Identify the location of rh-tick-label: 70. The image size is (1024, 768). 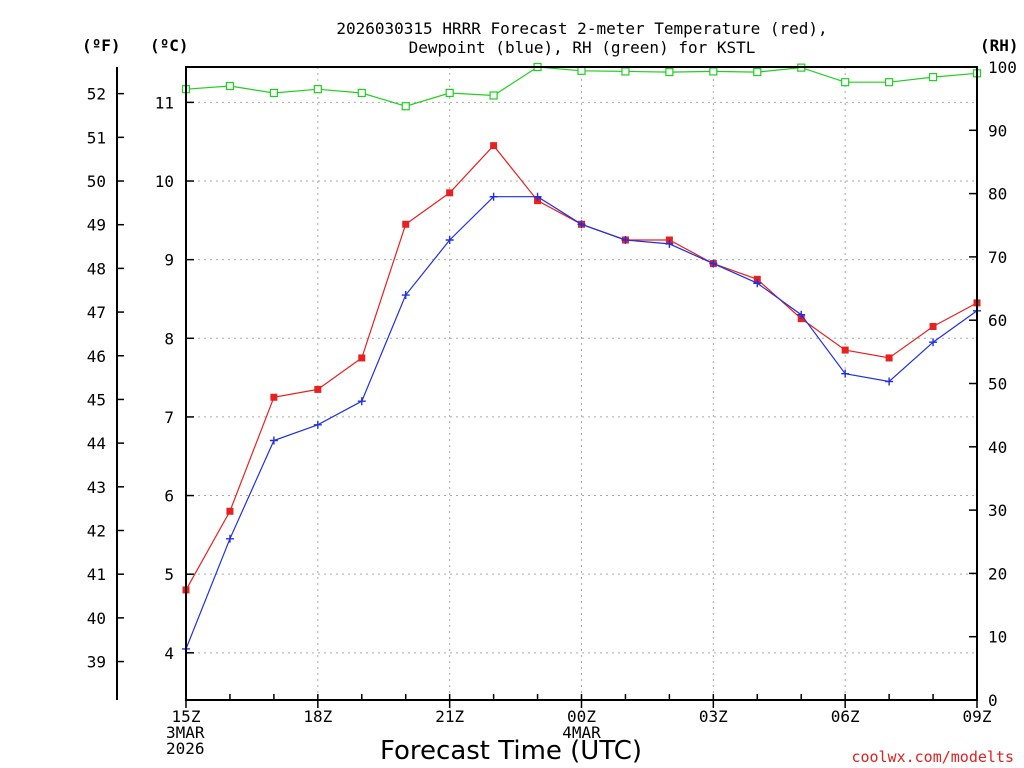
(997, 257).